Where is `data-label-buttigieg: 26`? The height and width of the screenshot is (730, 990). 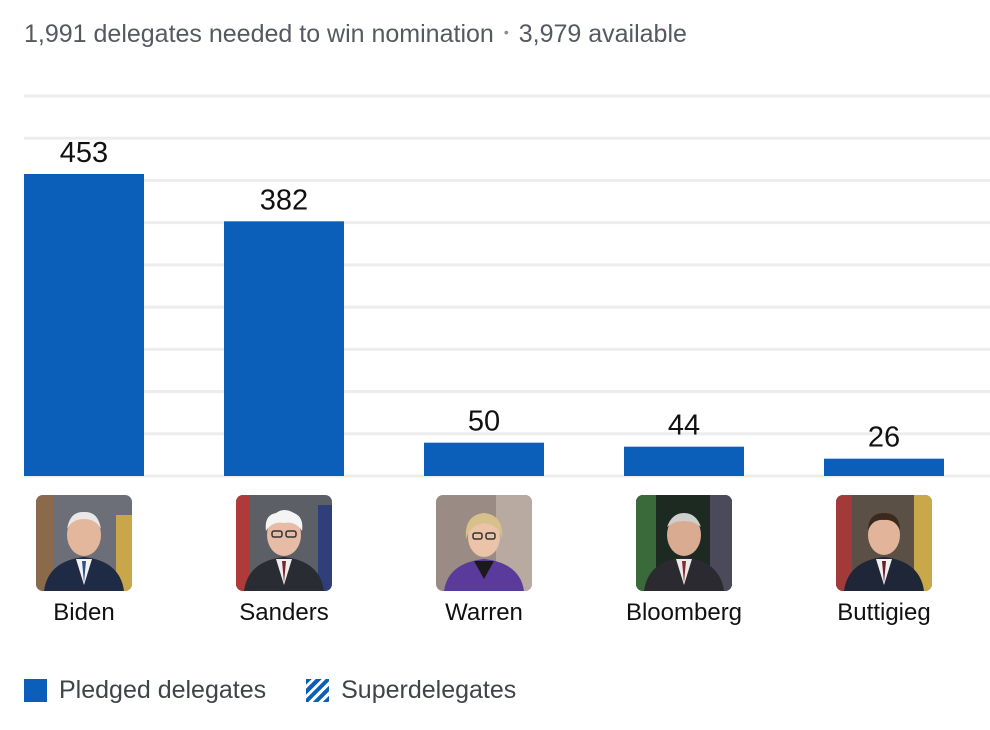 data-label-buttigieg: 26 is located at coordinates (884, 438).